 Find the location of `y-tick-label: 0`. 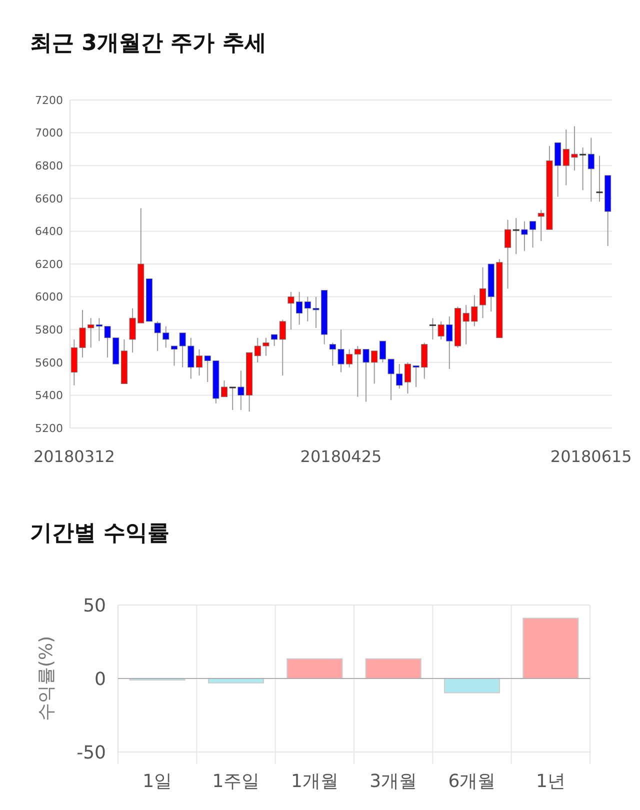

y-tick-label: 0 is located at coordinates (100, 679).